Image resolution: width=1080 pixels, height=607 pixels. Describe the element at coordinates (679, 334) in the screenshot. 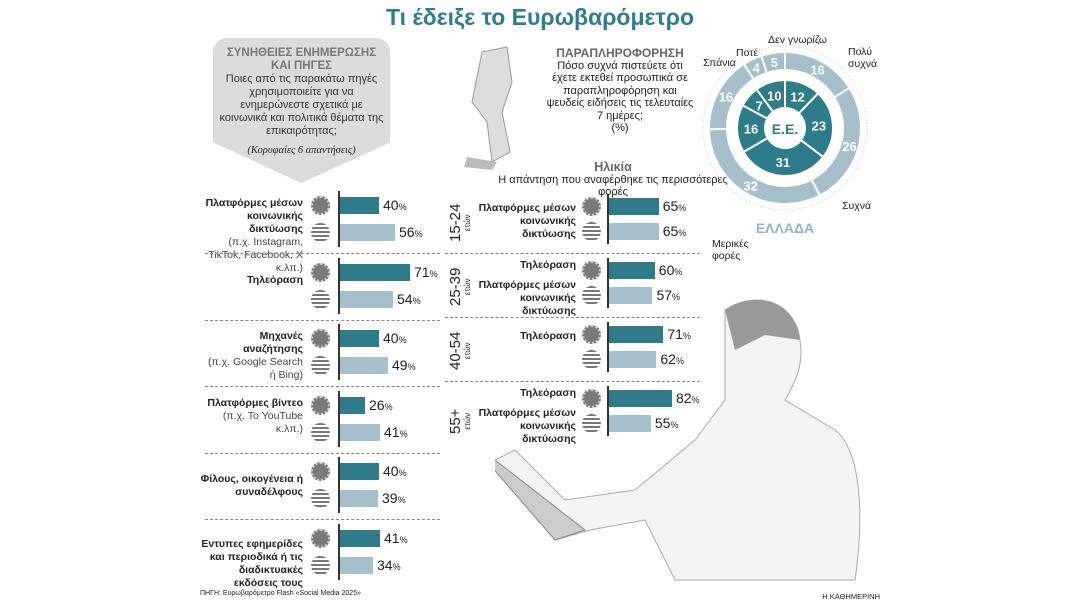

I see `eu-value: 71%` at that location.